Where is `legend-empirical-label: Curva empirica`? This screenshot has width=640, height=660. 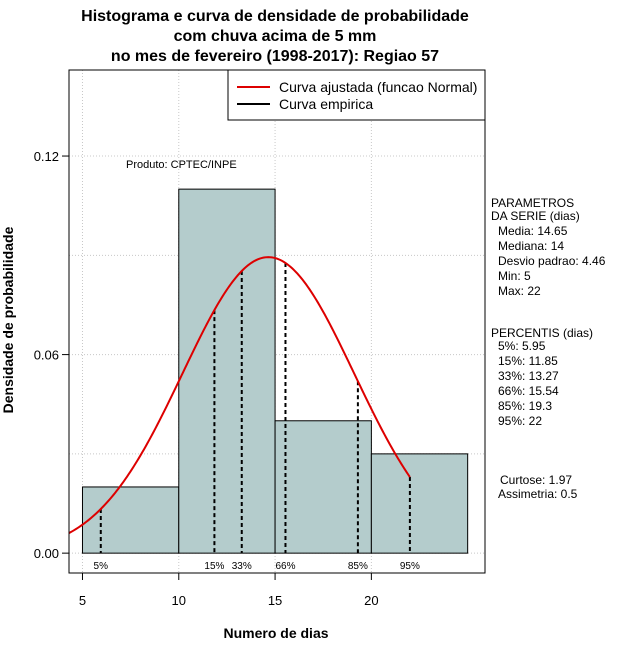 legend-empirical-label: Curva empirica is located at coordinates (326, 104).